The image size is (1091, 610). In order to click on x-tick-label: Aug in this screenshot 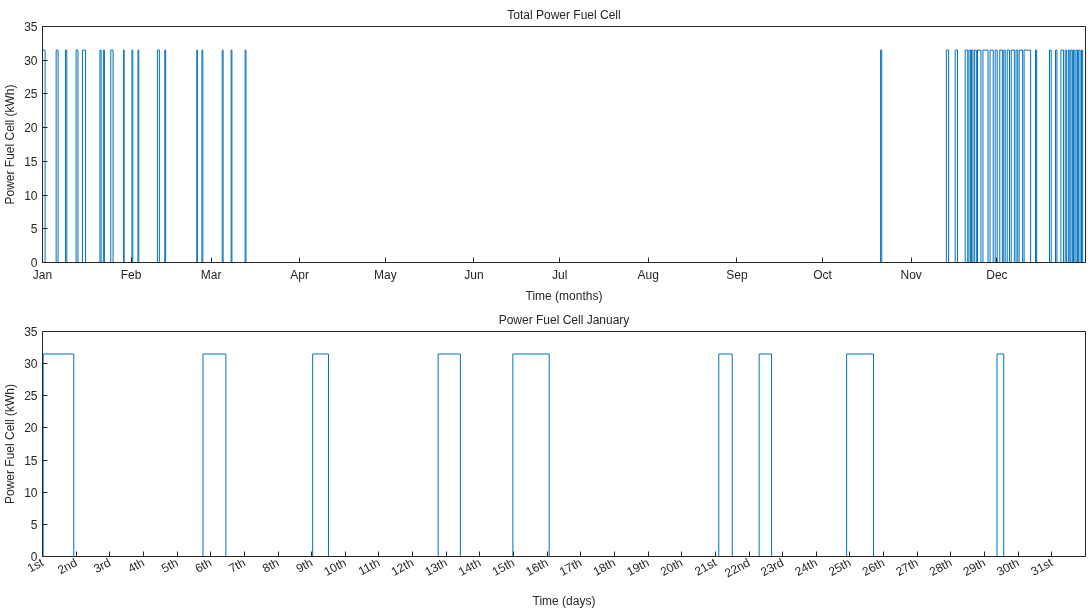, I will do `click(648, 274)`.